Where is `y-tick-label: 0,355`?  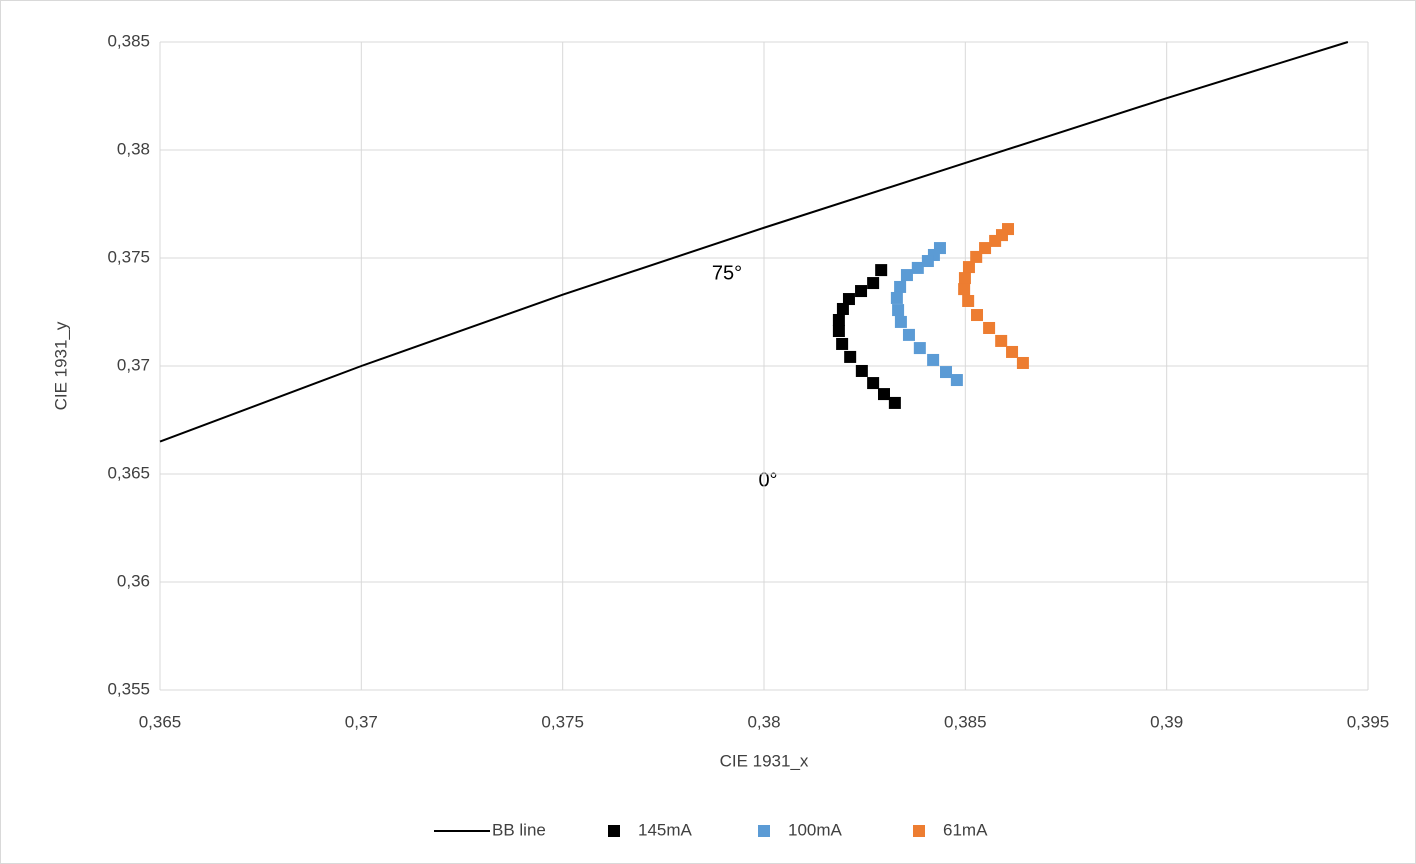 y-tick-label: 0,355 is located at coordinates (128, 688).